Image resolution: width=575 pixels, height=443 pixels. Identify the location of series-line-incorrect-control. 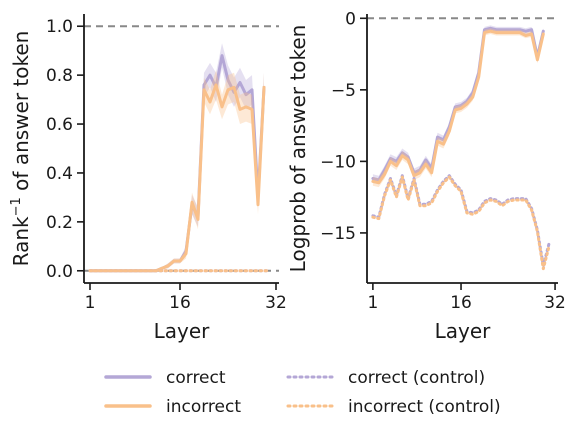
(461, 223).